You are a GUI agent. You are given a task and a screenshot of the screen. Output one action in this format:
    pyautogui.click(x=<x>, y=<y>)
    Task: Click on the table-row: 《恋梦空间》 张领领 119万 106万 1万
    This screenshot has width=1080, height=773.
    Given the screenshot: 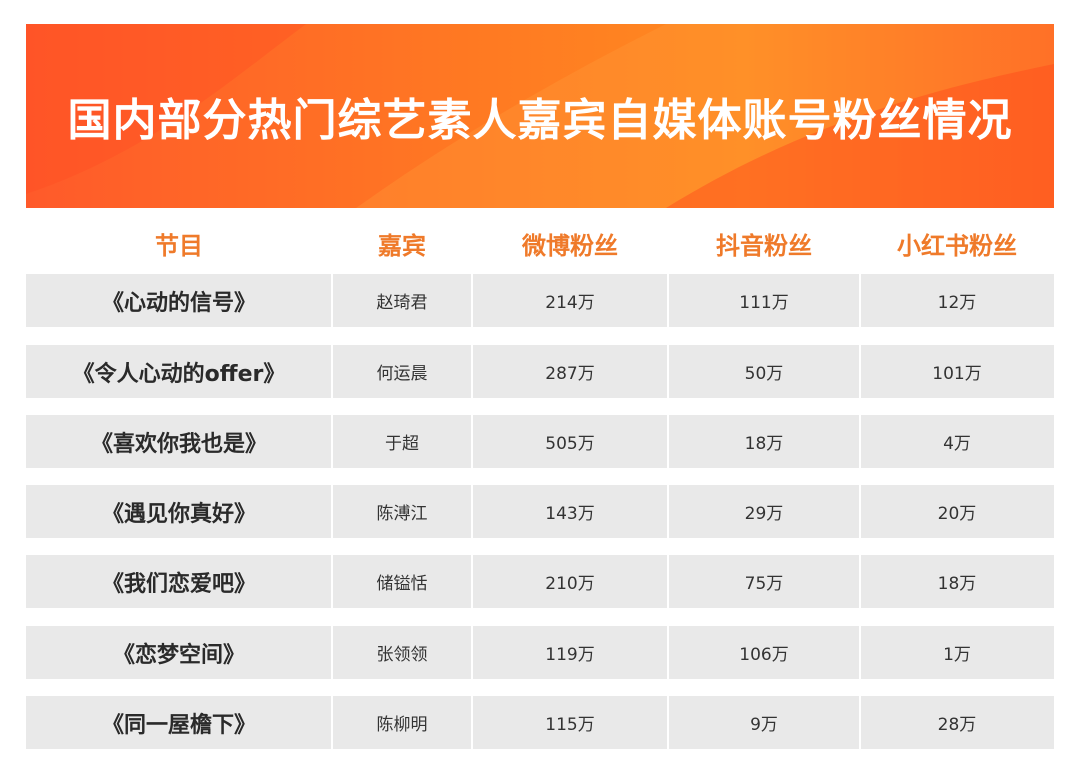 What is the action you would take?
    pyautogui.click(x=540, y=652)
    